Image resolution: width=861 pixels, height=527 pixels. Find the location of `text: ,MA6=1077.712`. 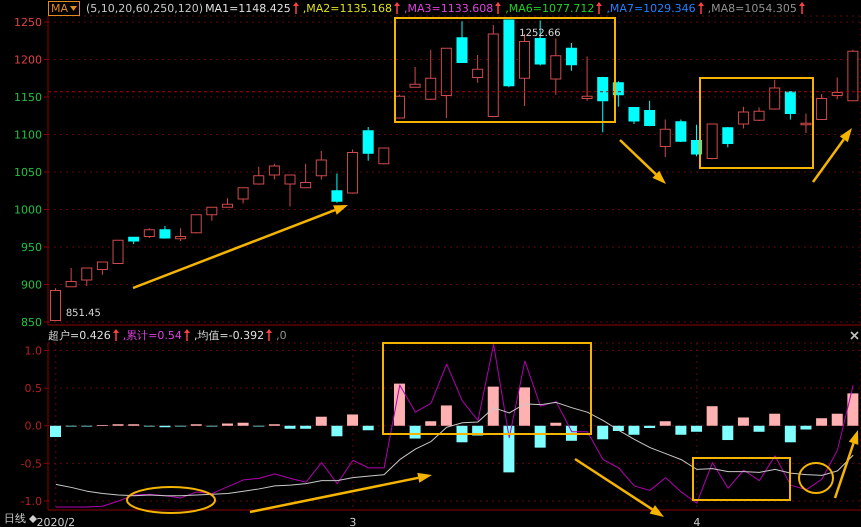

text: ,MA6=1077.712 is located at coordinates (549, 8).